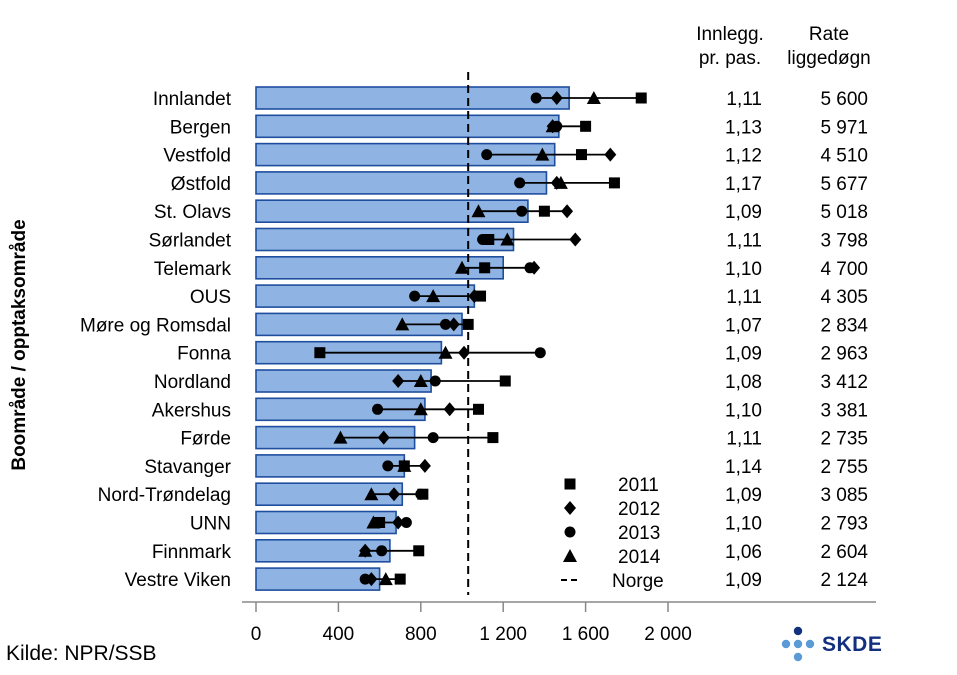 This screenshot has width=957, height=675. What do you see at coordinates (204, 354) in the screenshot?
I see `category-label: Fonna` at bounding box center [204, 354].